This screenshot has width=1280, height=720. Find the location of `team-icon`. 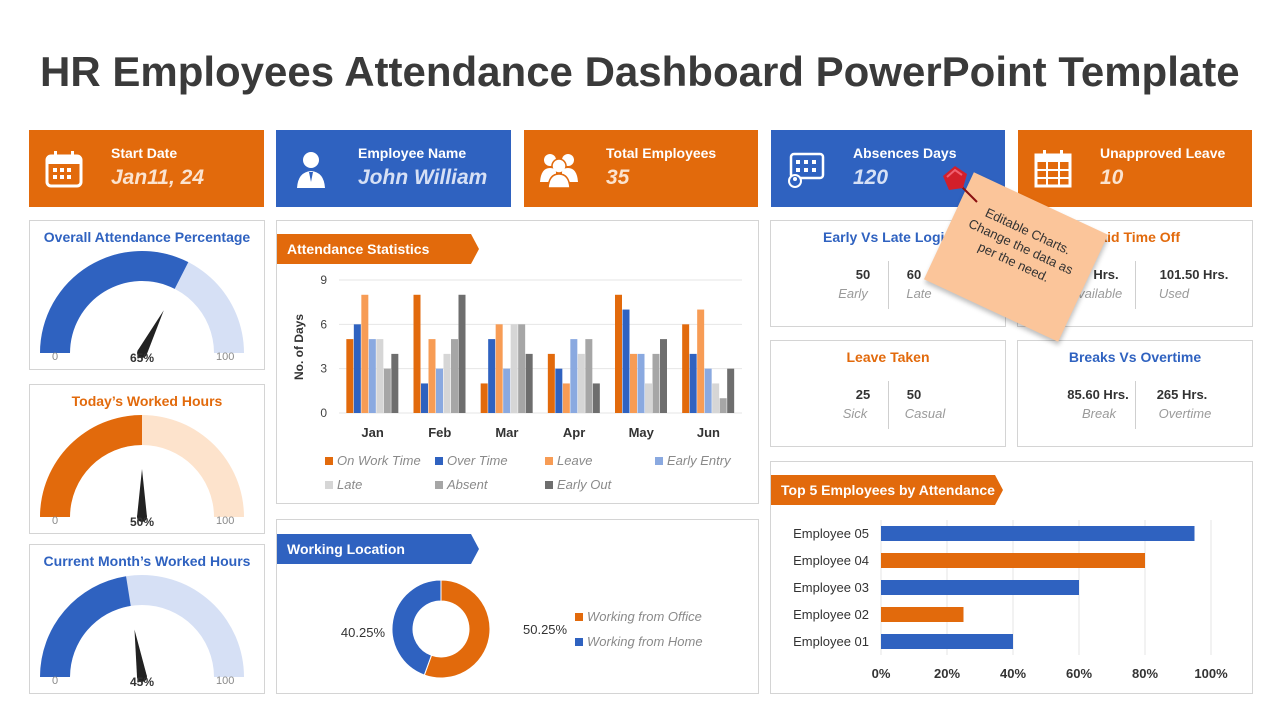

team-icon is located at coordinates (559, 169).